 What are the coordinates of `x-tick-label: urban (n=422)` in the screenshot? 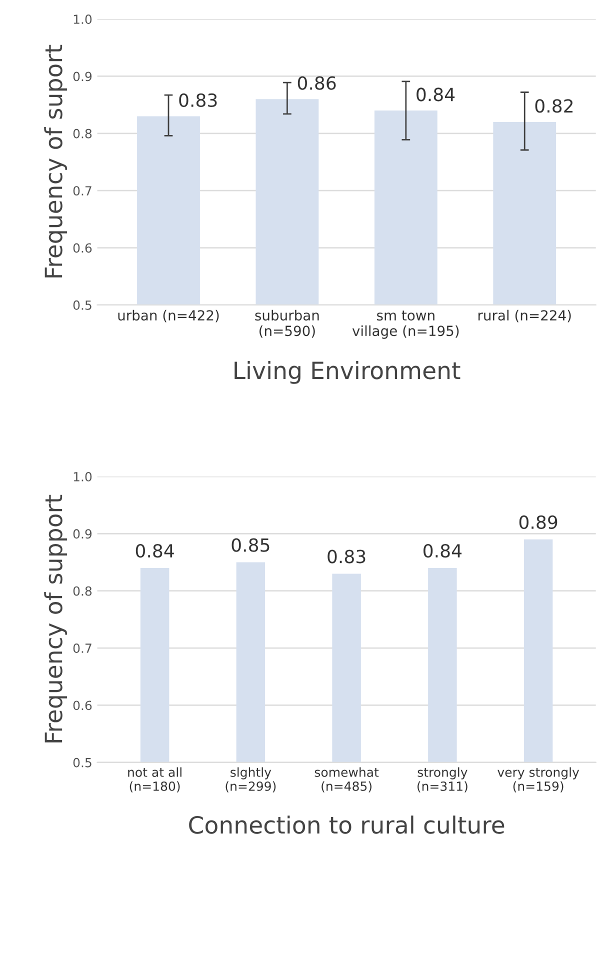 It's located at (168, 316).